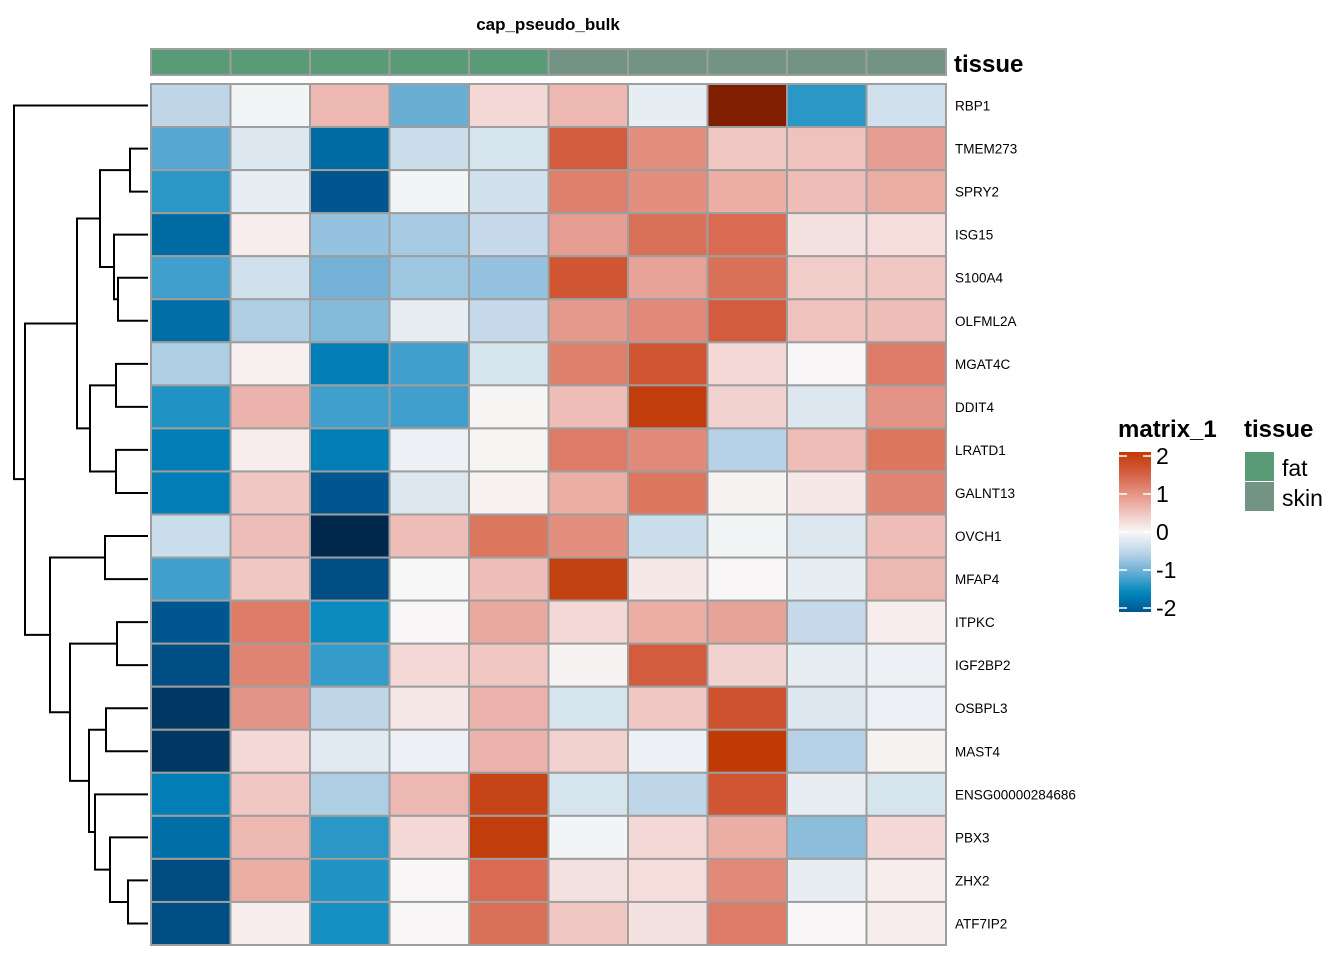 The height and width of the screenshot is (960, 1344). Describe the element at coordinates (548, 24) in the screenshot. I see `chart-title: cap_pseudo_bulk` at that location.